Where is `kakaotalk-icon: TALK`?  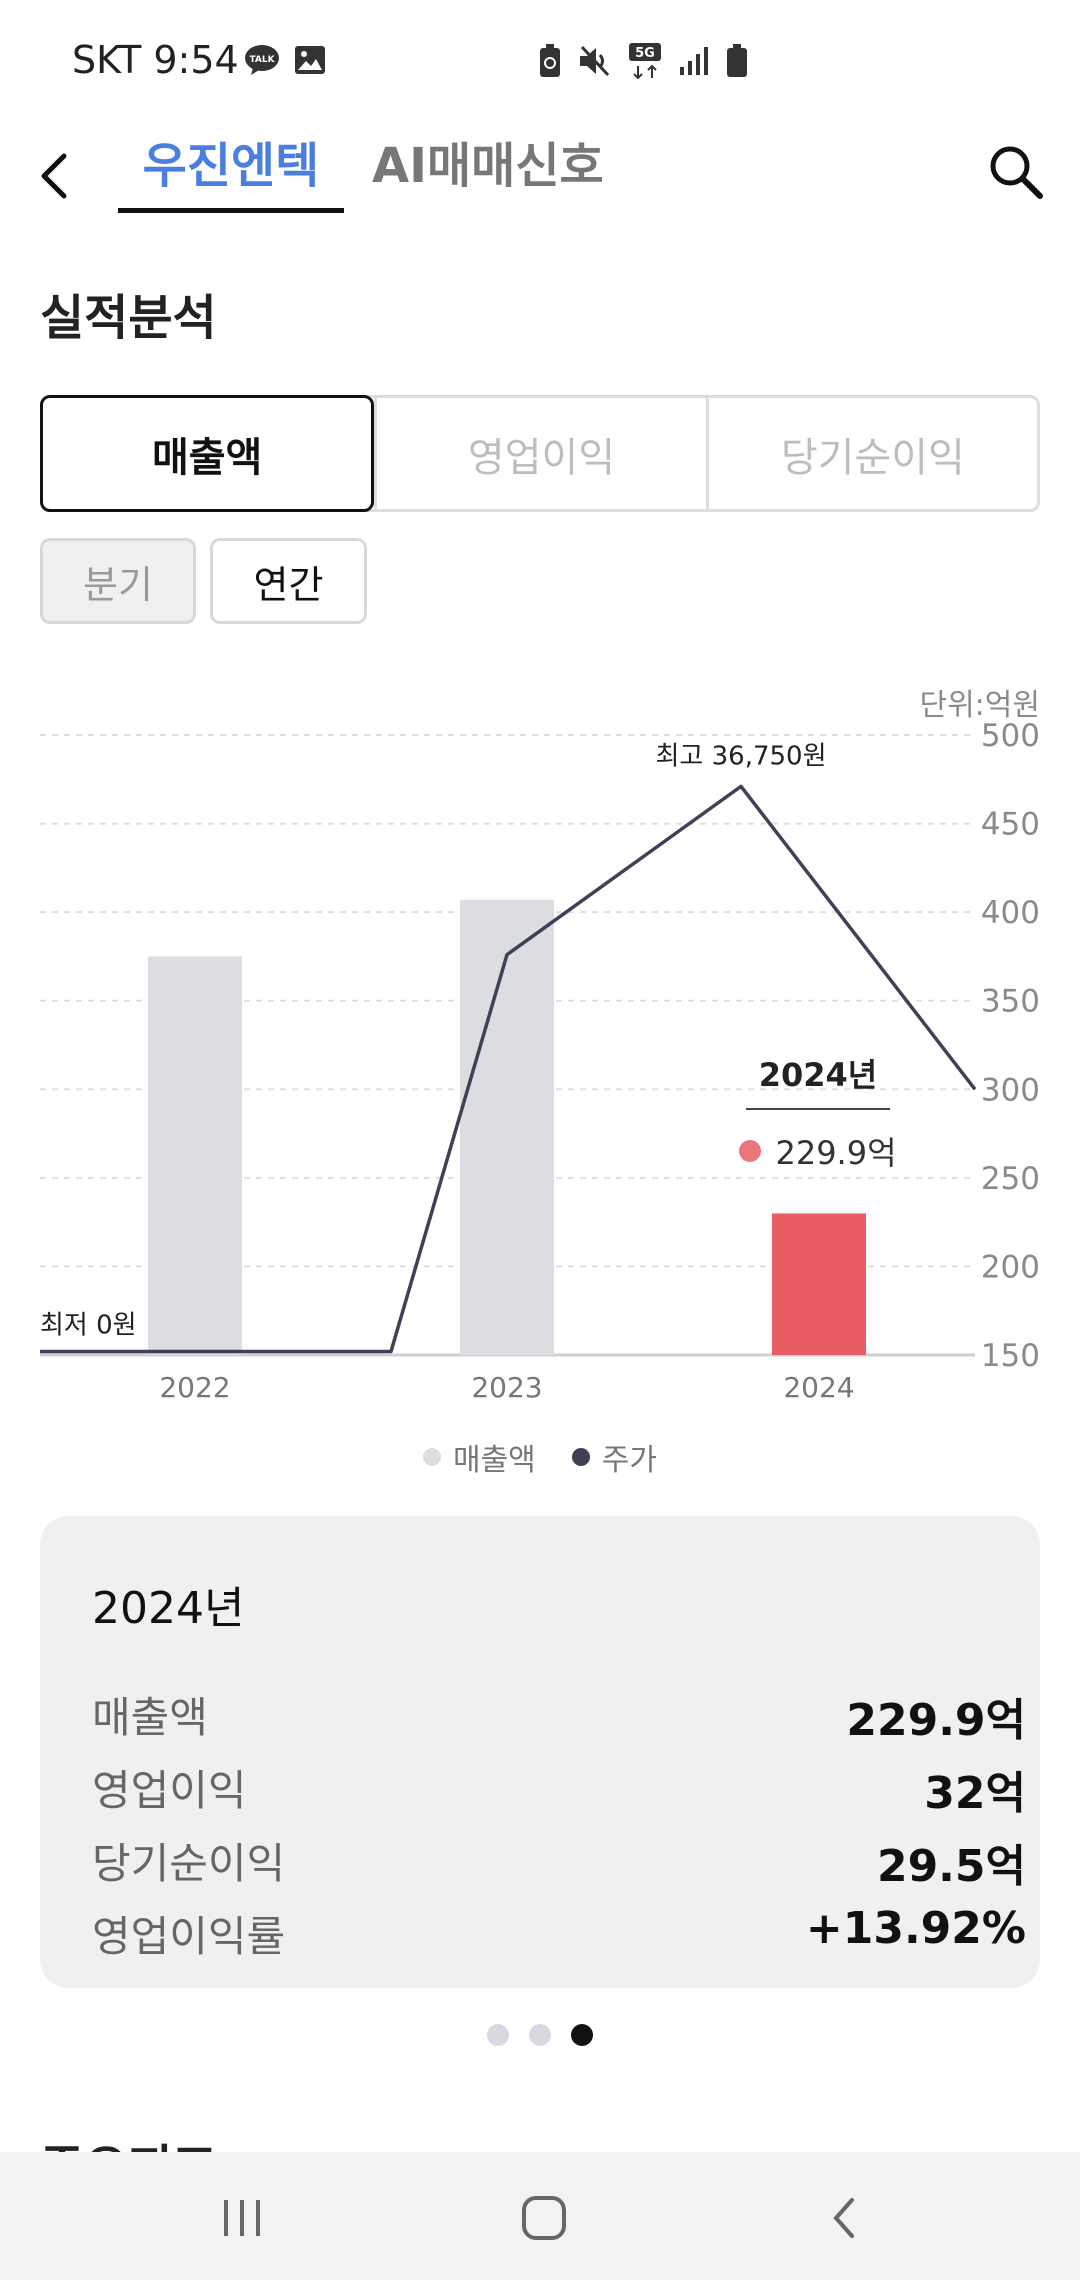 kakaotalk-icon: TALK is located at coordinates (262, 62).